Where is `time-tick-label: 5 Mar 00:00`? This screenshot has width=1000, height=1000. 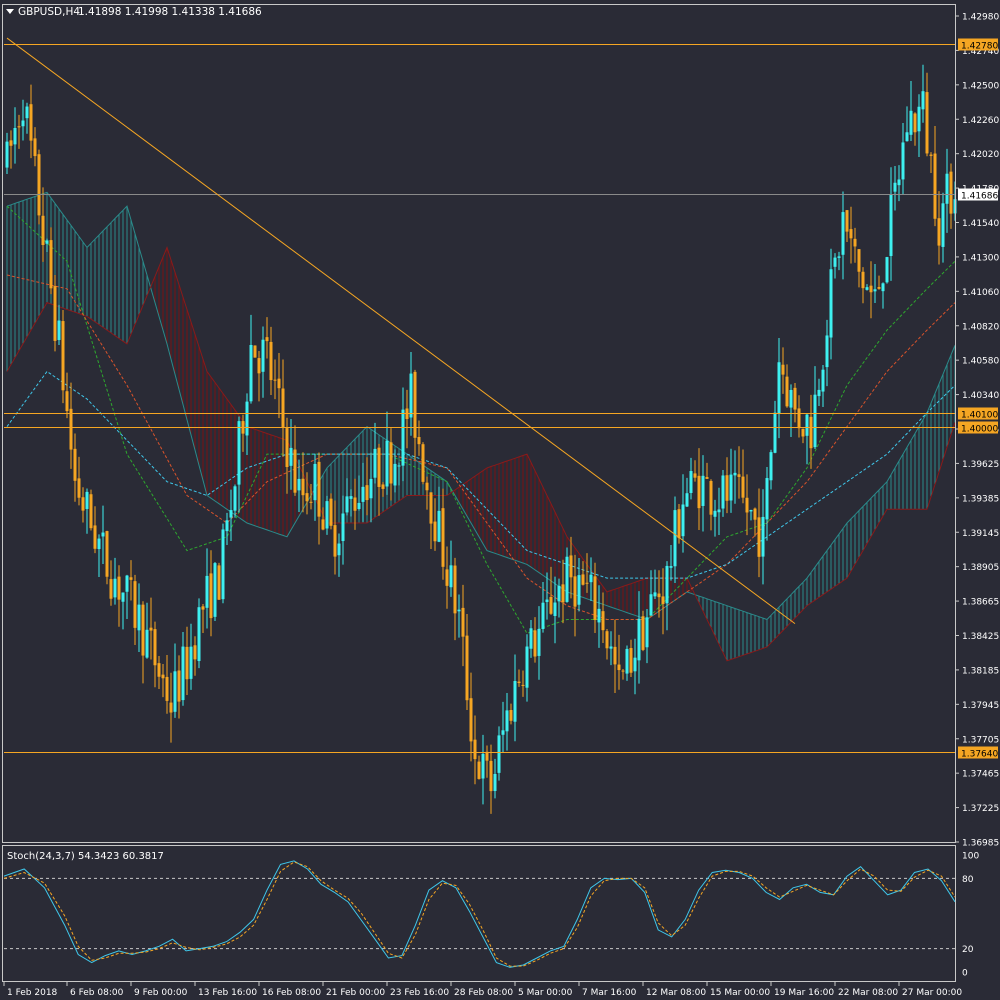 time-tick-label: 5 Mar 00:00 is located at coordinates (545, 993).